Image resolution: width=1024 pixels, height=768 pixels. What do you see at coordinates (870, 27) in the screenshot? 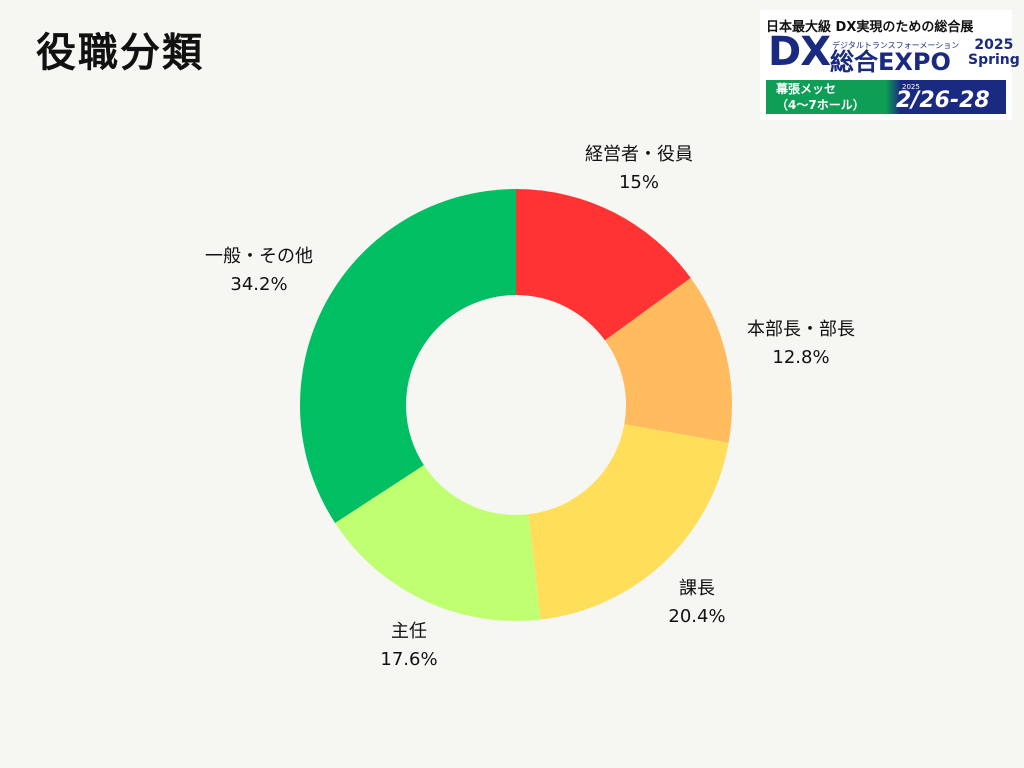
I see `logo-tagline: 日本最大級 DX実現のための総合展` at bounding box center [870, 27].